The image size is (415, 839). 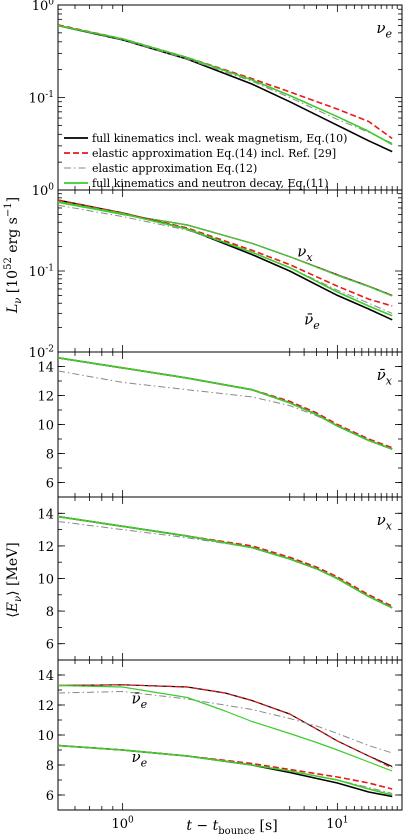 I want to click on series-line-nue_full, so click(x=225, y=771).